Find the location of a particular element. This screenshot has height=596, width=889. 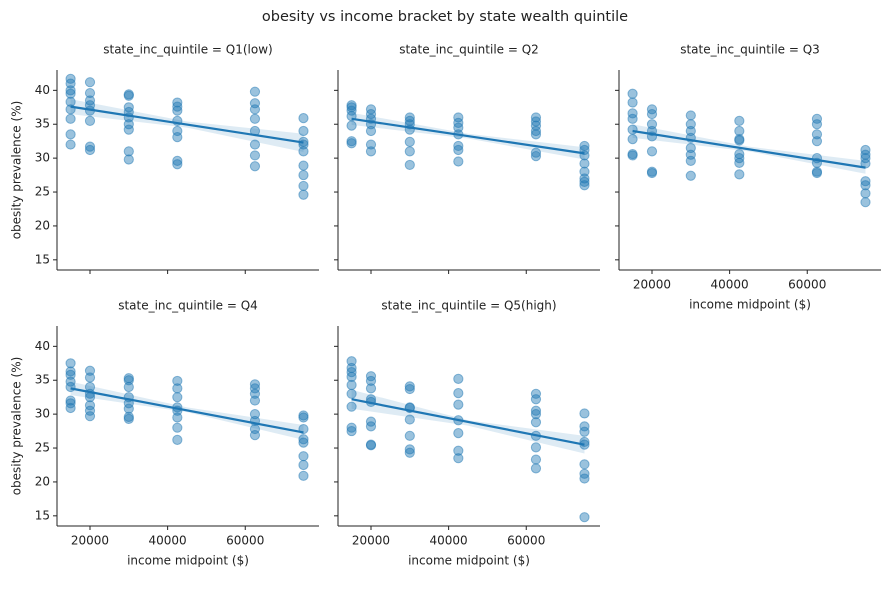

y-tick-label: 35 is located at coordinates (42, 380).